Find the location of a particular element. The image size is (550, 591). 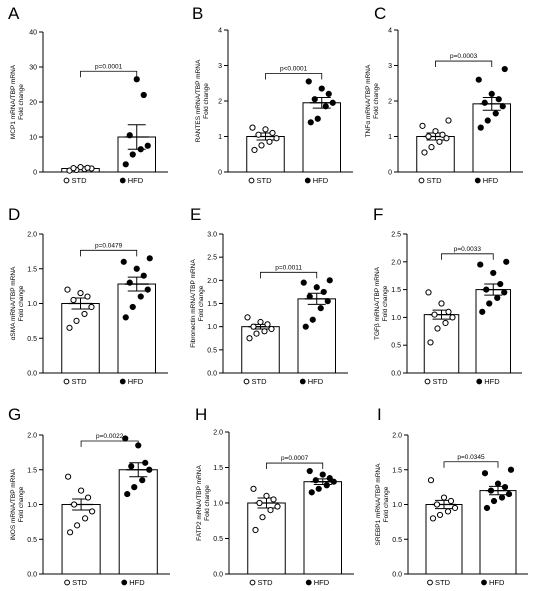

y-tick-label: 20 is located at coordinates (33, 103).